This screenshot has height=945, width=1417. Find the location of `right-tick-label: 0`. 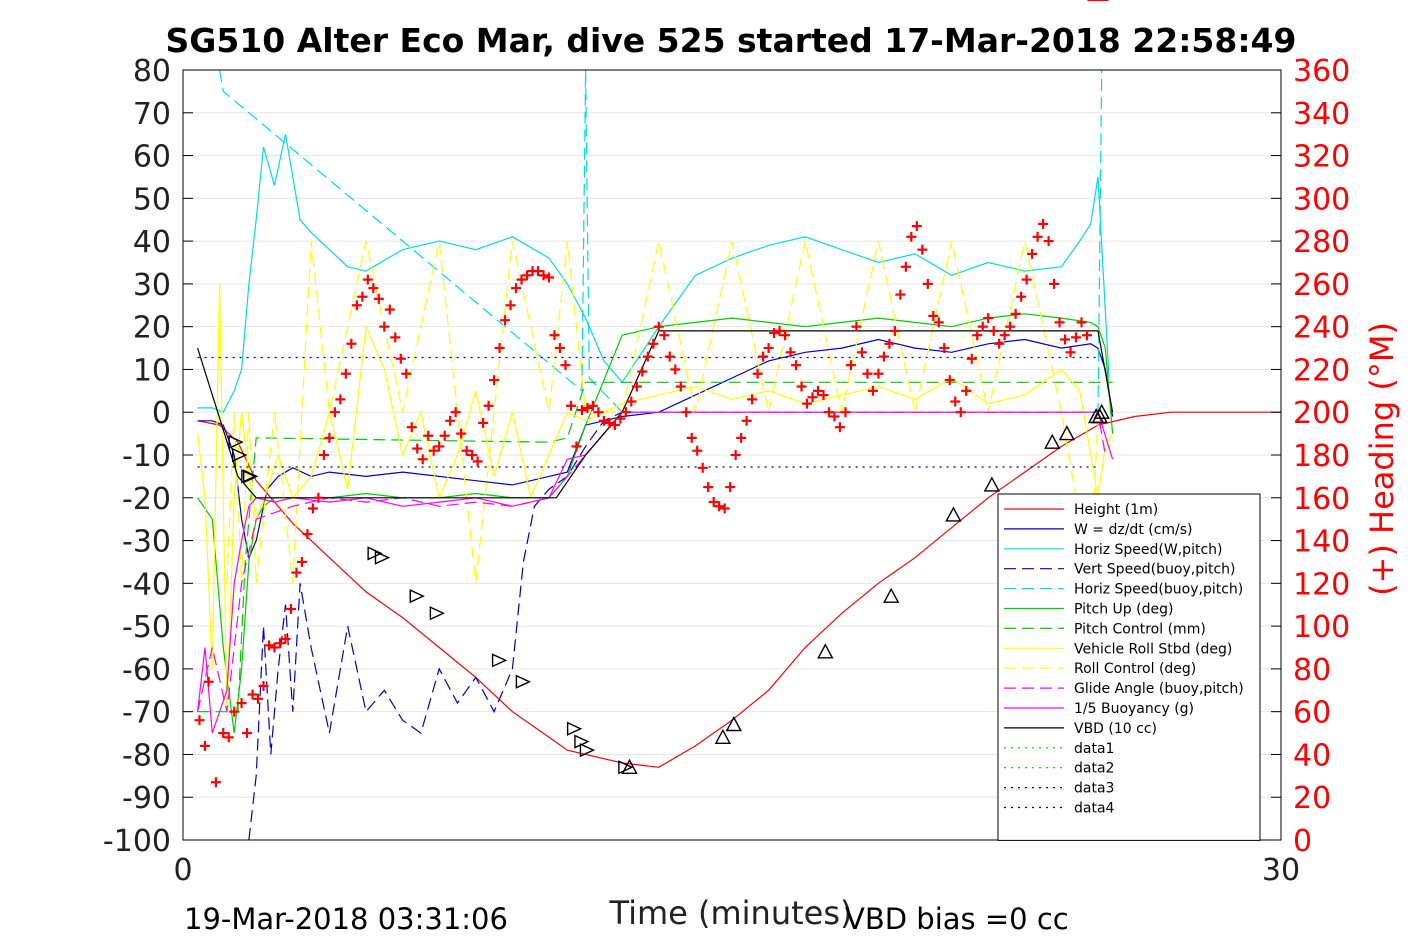

right-tick-label: 0 is located at coordinates (1302, 841).